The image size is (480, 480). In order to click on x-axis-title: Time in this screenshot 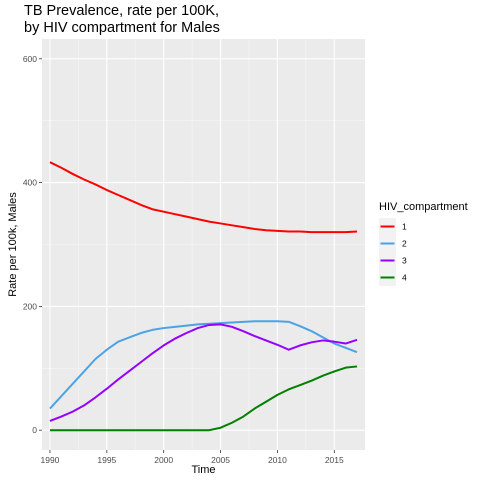, I will do `click(203, 470)`.